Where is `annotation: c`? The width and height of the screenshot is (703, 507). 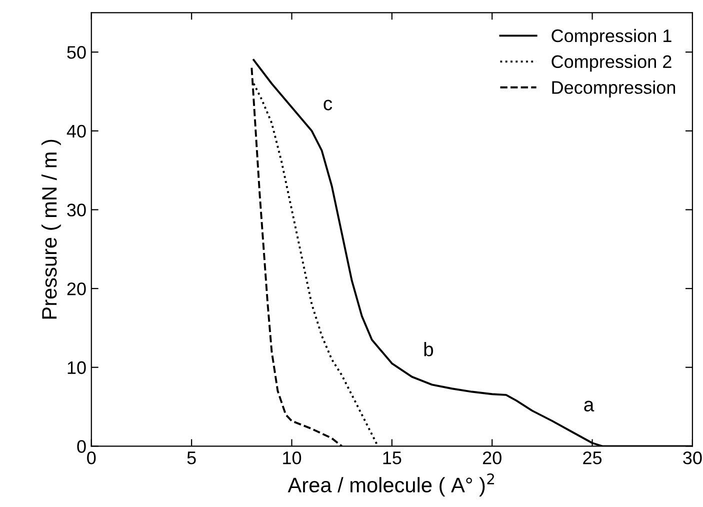 annotation: c is located at coordinates (328, 105).